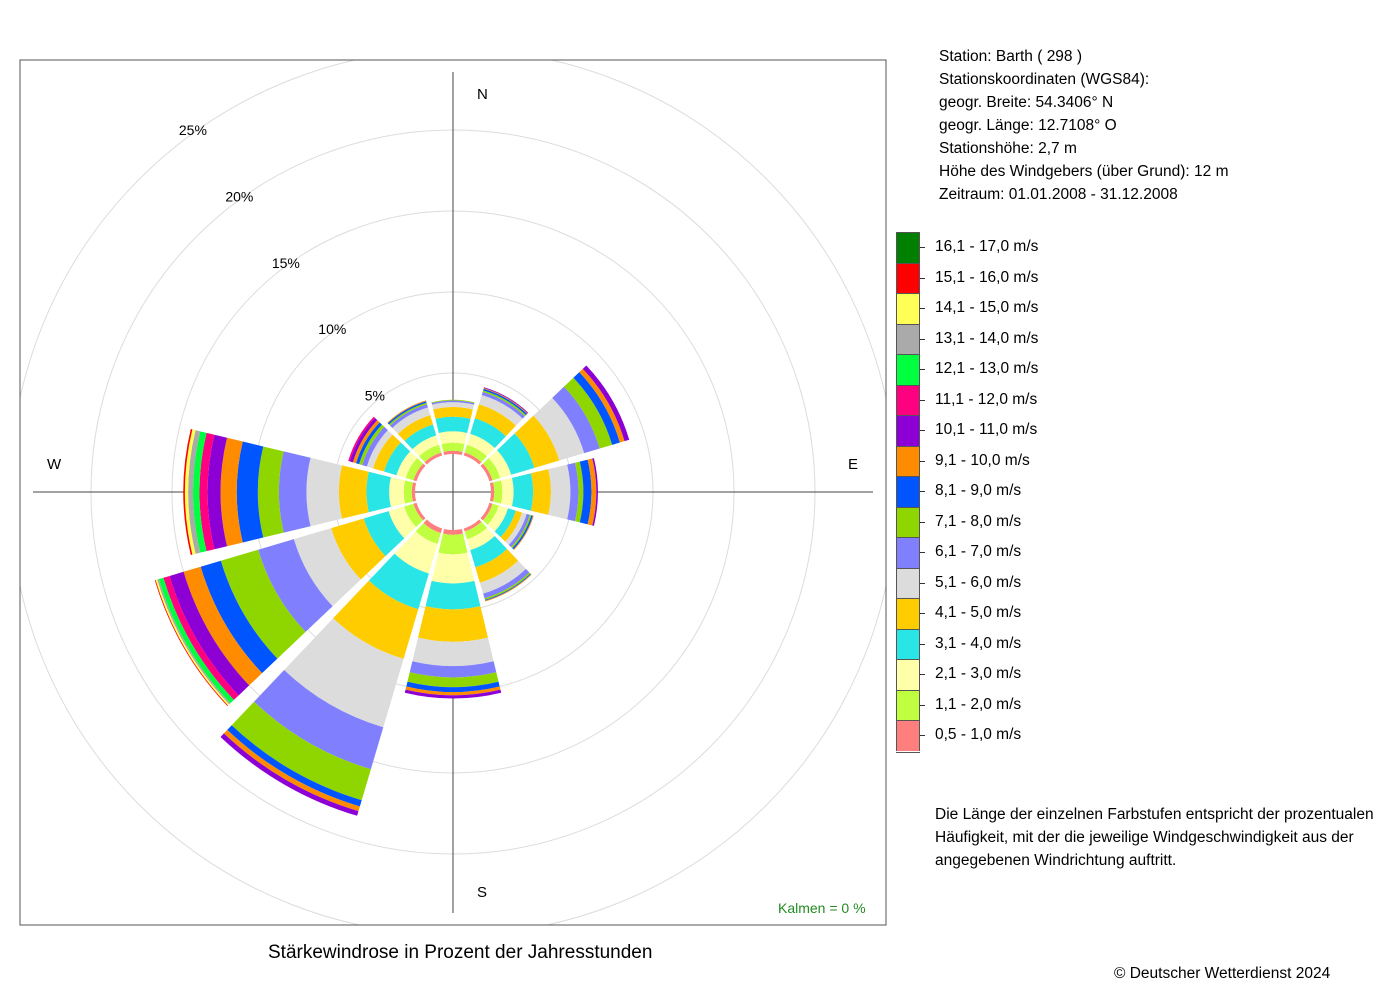 This screenshot has height=1000, width=1400. Describe the element at coordinates (978, 490) in the screenshot. I see `legend-label: 8,1 - 9,0 m/s` at that location.